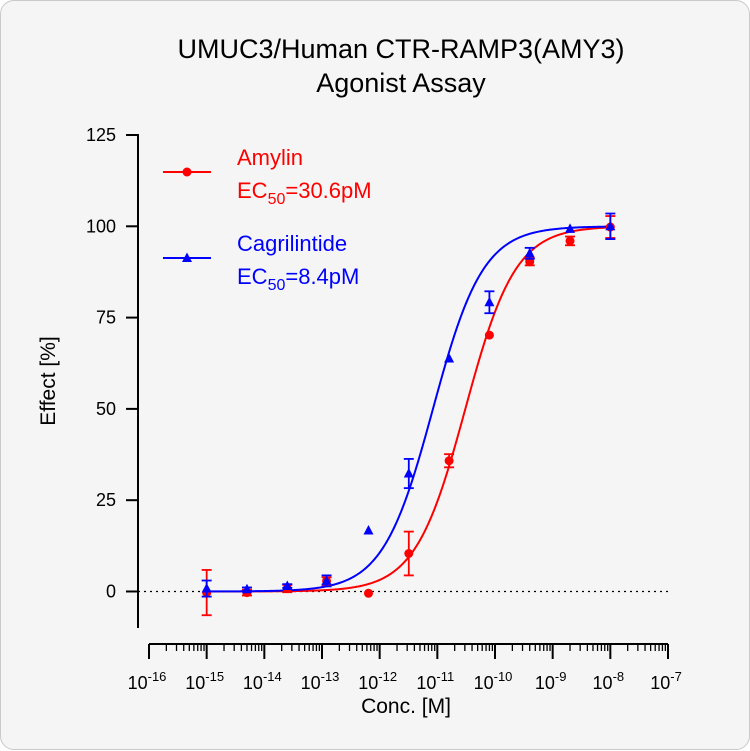 This screenshot has width=750, height=751. What do you see at coordinates (406, 706) in the screenshot?
I see `x-axis-label: Conc. [M]` at bounding box center [406, 706].